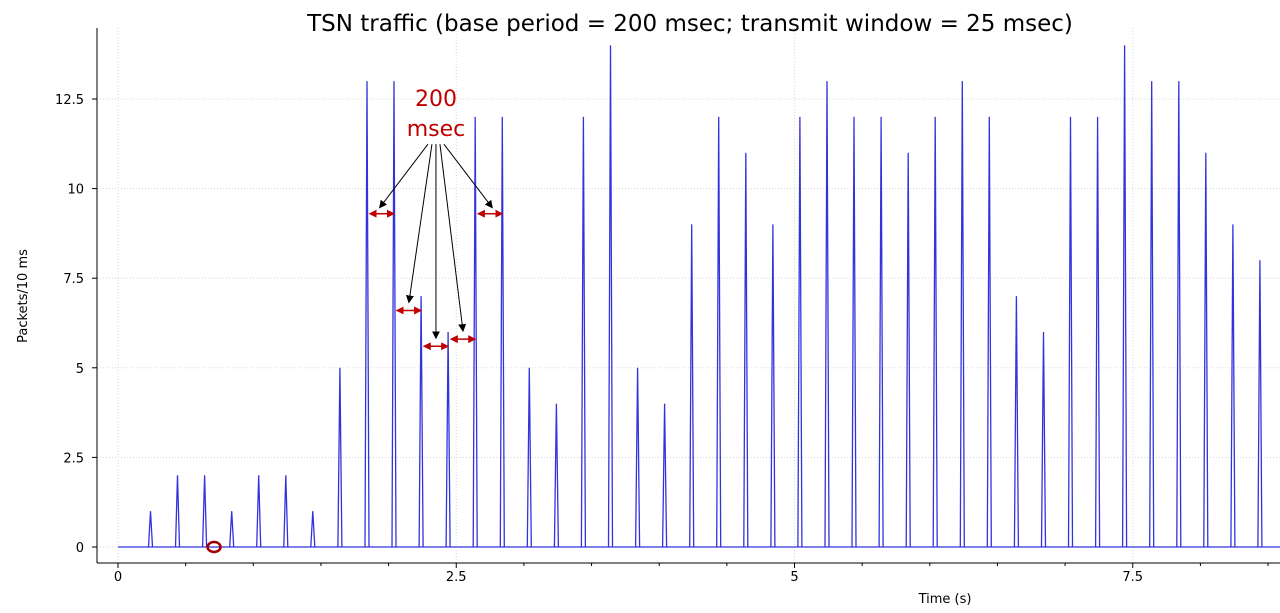 The width and height of the screenshot is (1280, 613). Describe the element at coordinates (456, 577) in the screenshot. I see `x-tick-label: 2.5` at that location.